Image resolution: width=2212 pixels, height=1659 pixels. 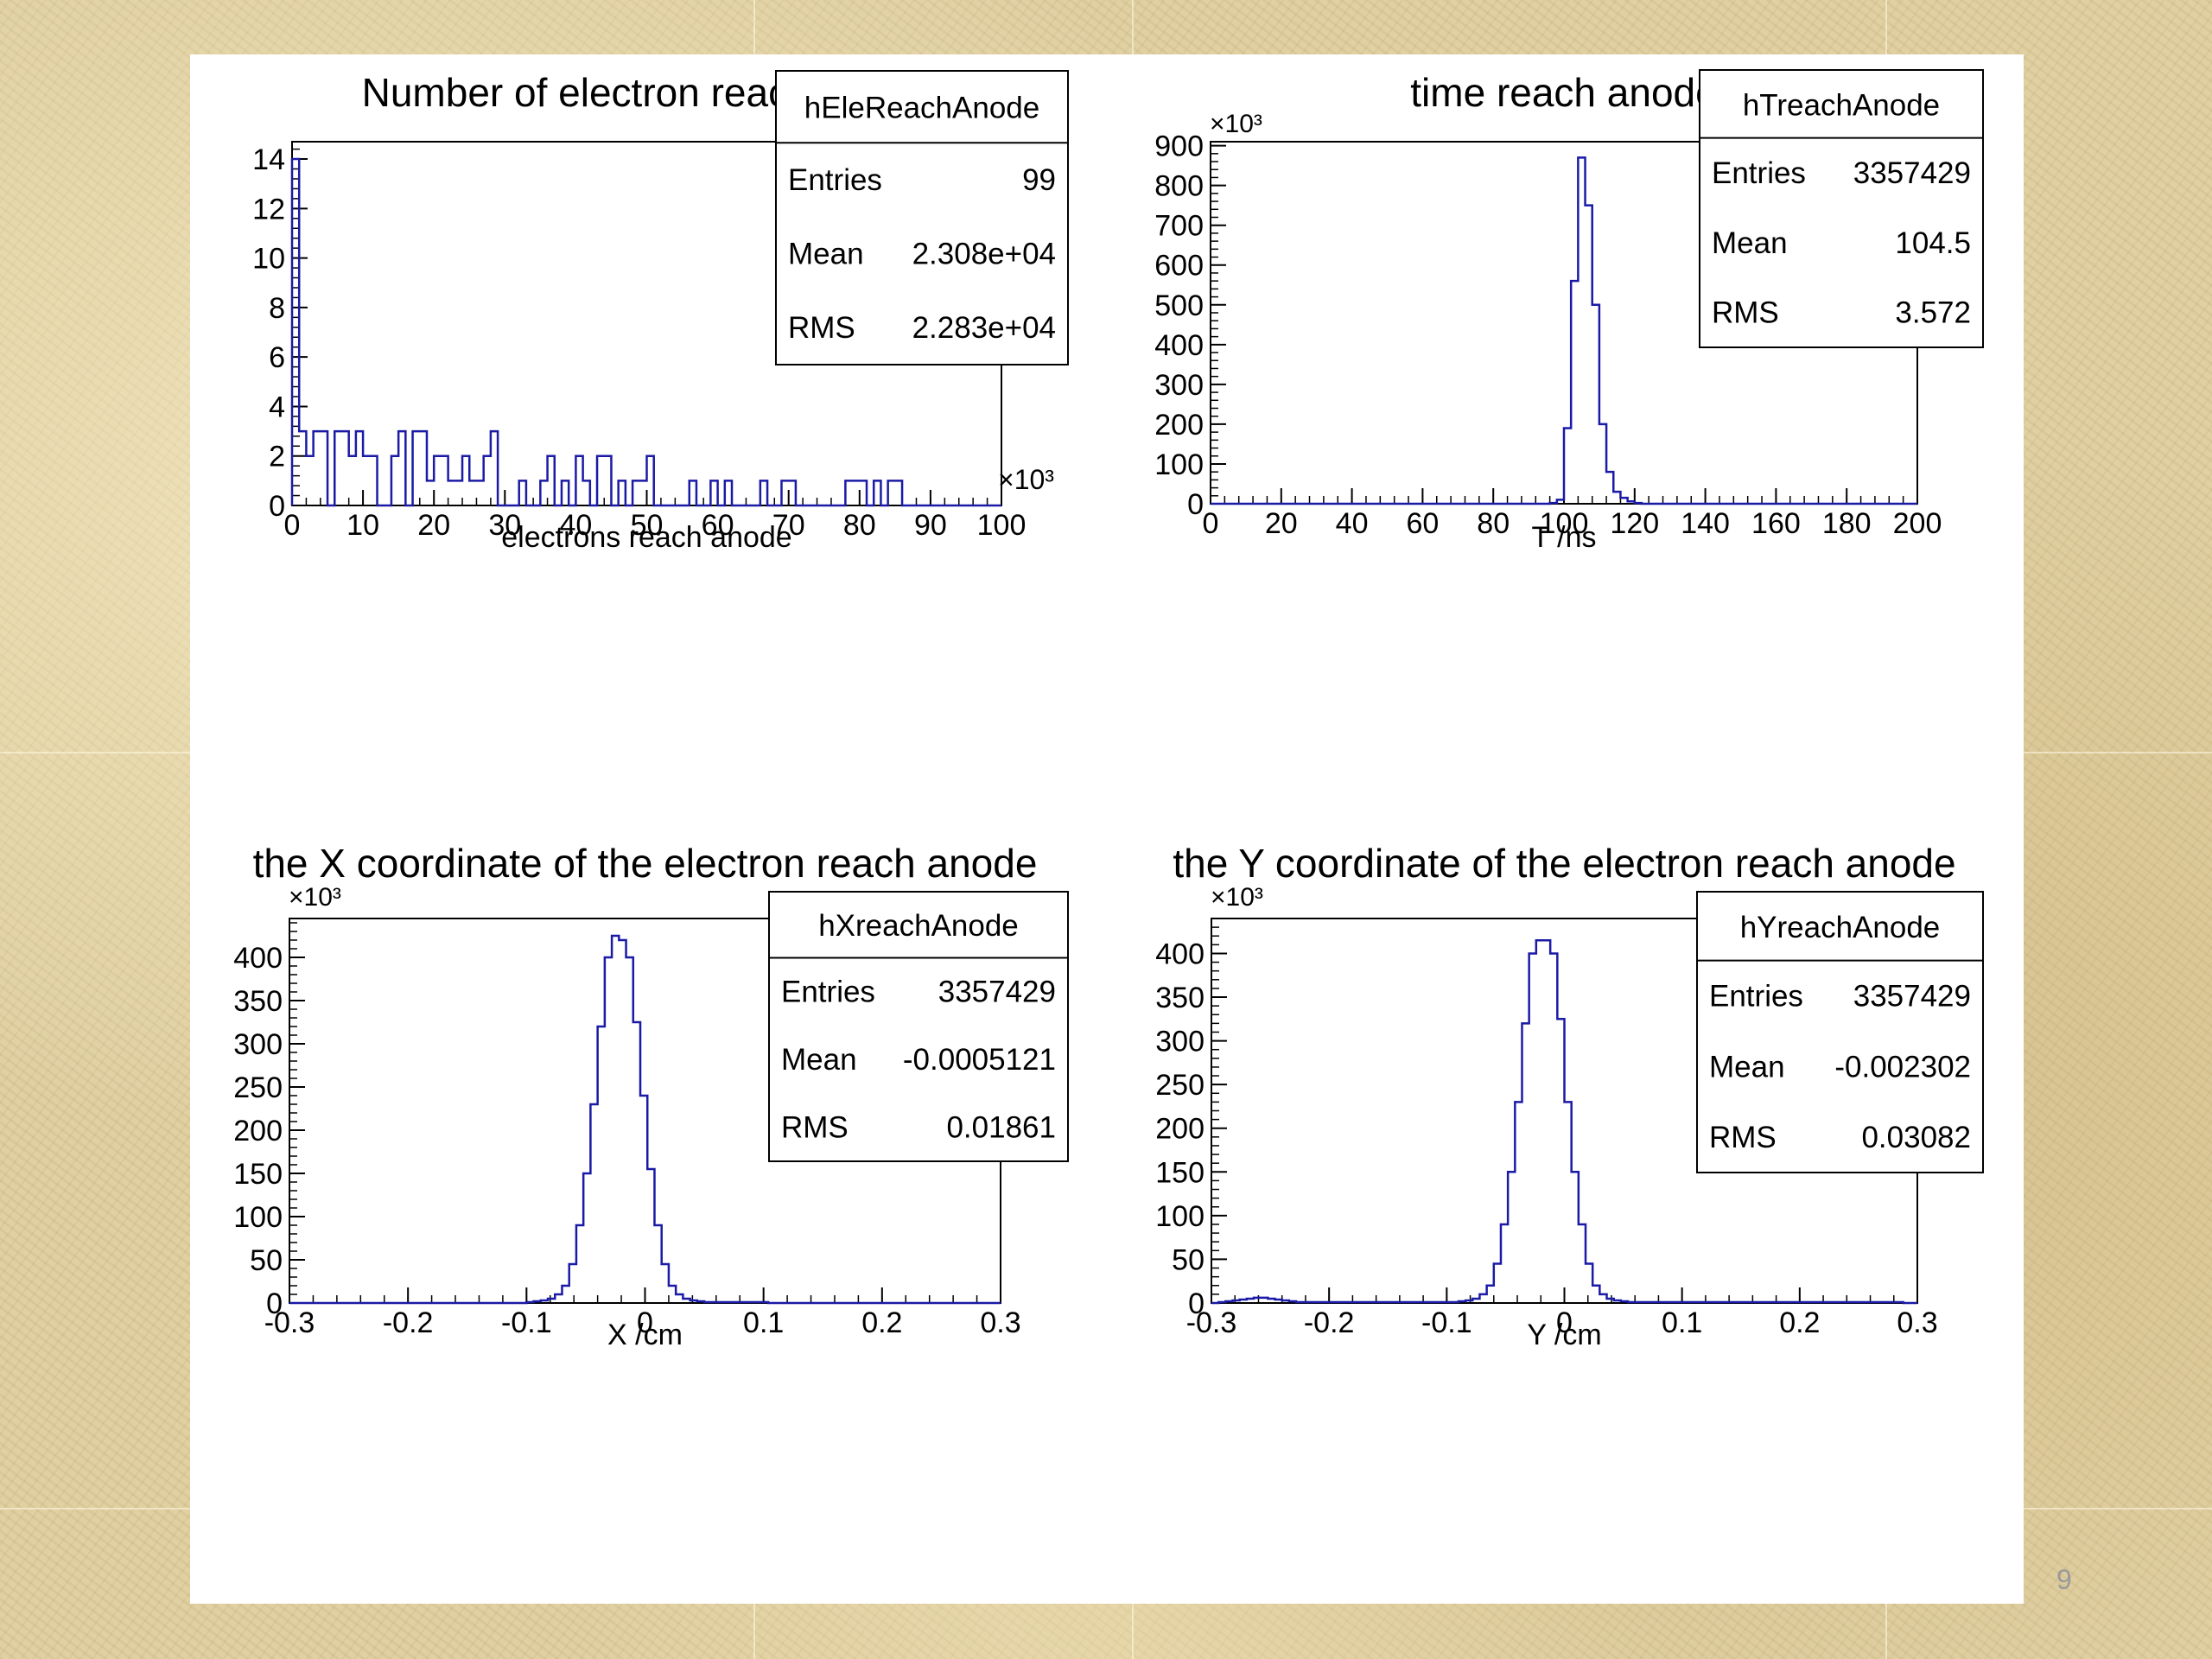 I want to click on y-tick-label: 700, so click(x=1179, y=226).